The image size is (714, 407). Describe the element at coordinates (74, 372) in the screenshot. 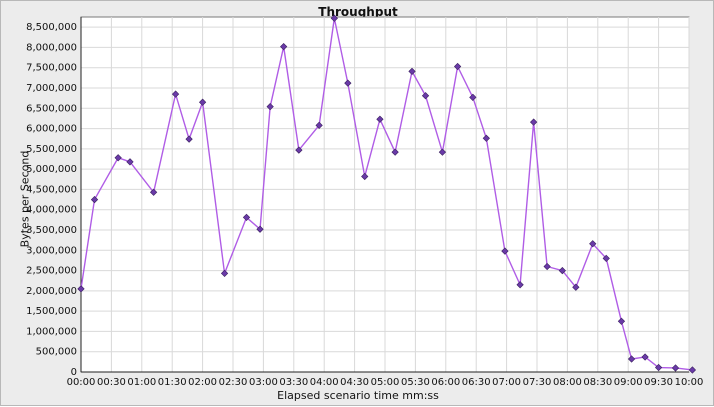

I see `y-tick-label: 0` at that location.